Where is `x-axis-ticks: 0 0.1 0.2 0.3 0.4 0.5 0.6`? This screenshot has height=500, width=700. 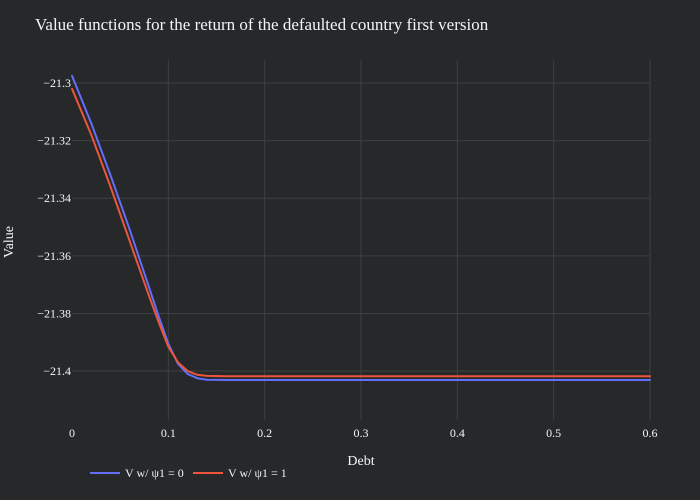
x-axis-ticks: 0 0.1 0.2 0.3 0.4 0.5 0.6 is located at coordinates (363, 433).